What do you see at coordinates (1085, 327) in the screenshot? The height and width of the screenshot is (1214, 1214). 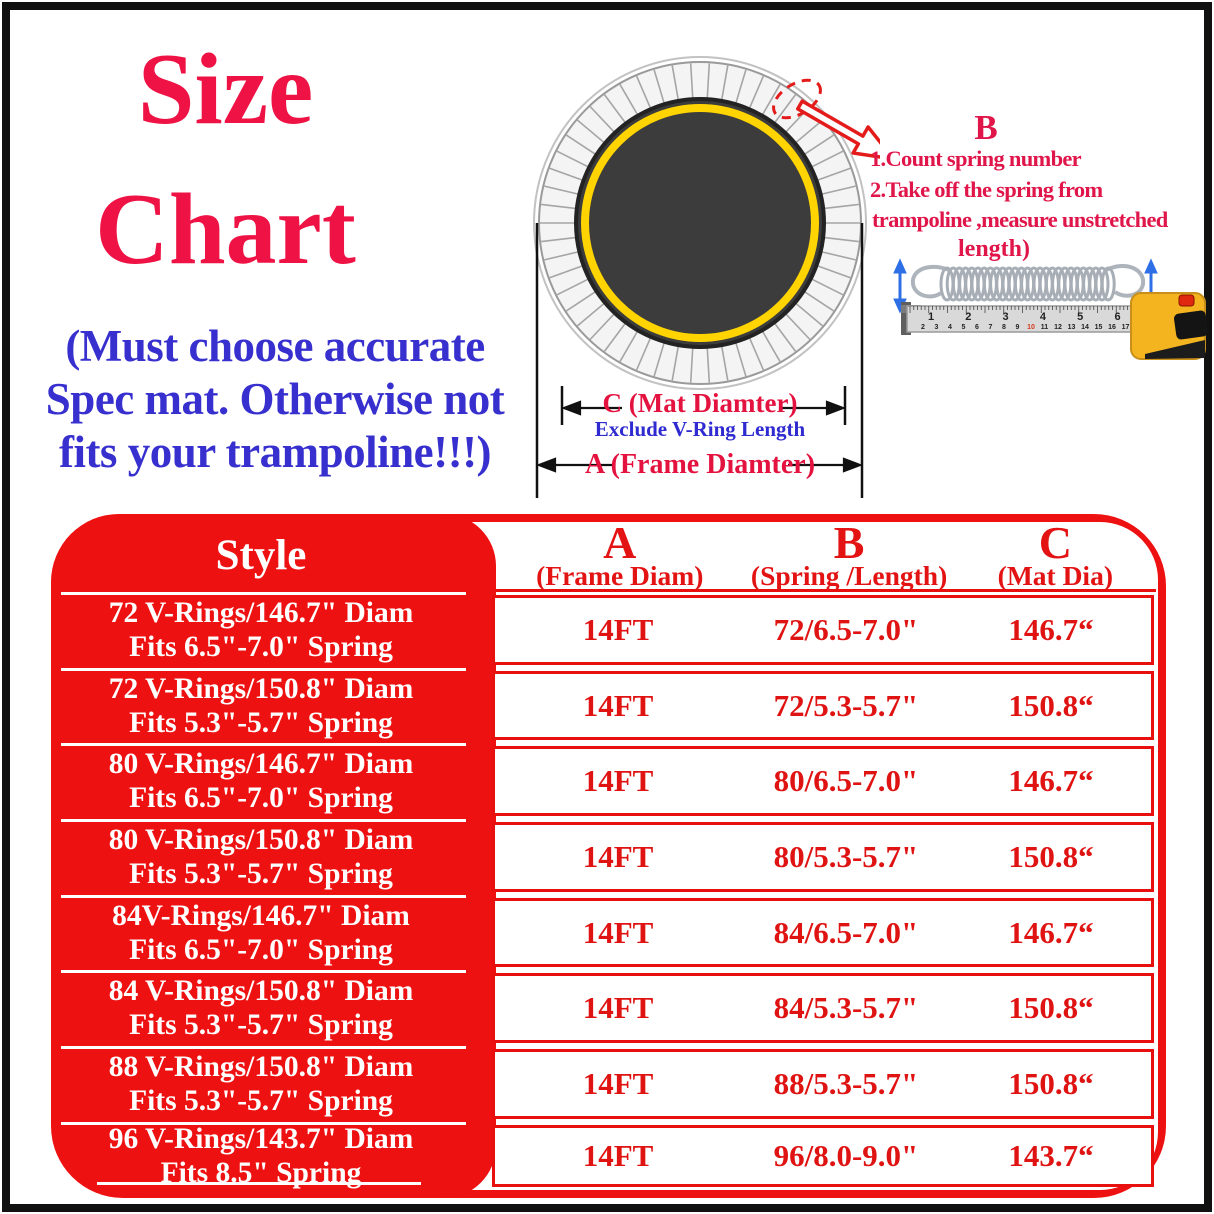 I see `svg-text: 14` at bounding box center [1085, 327].